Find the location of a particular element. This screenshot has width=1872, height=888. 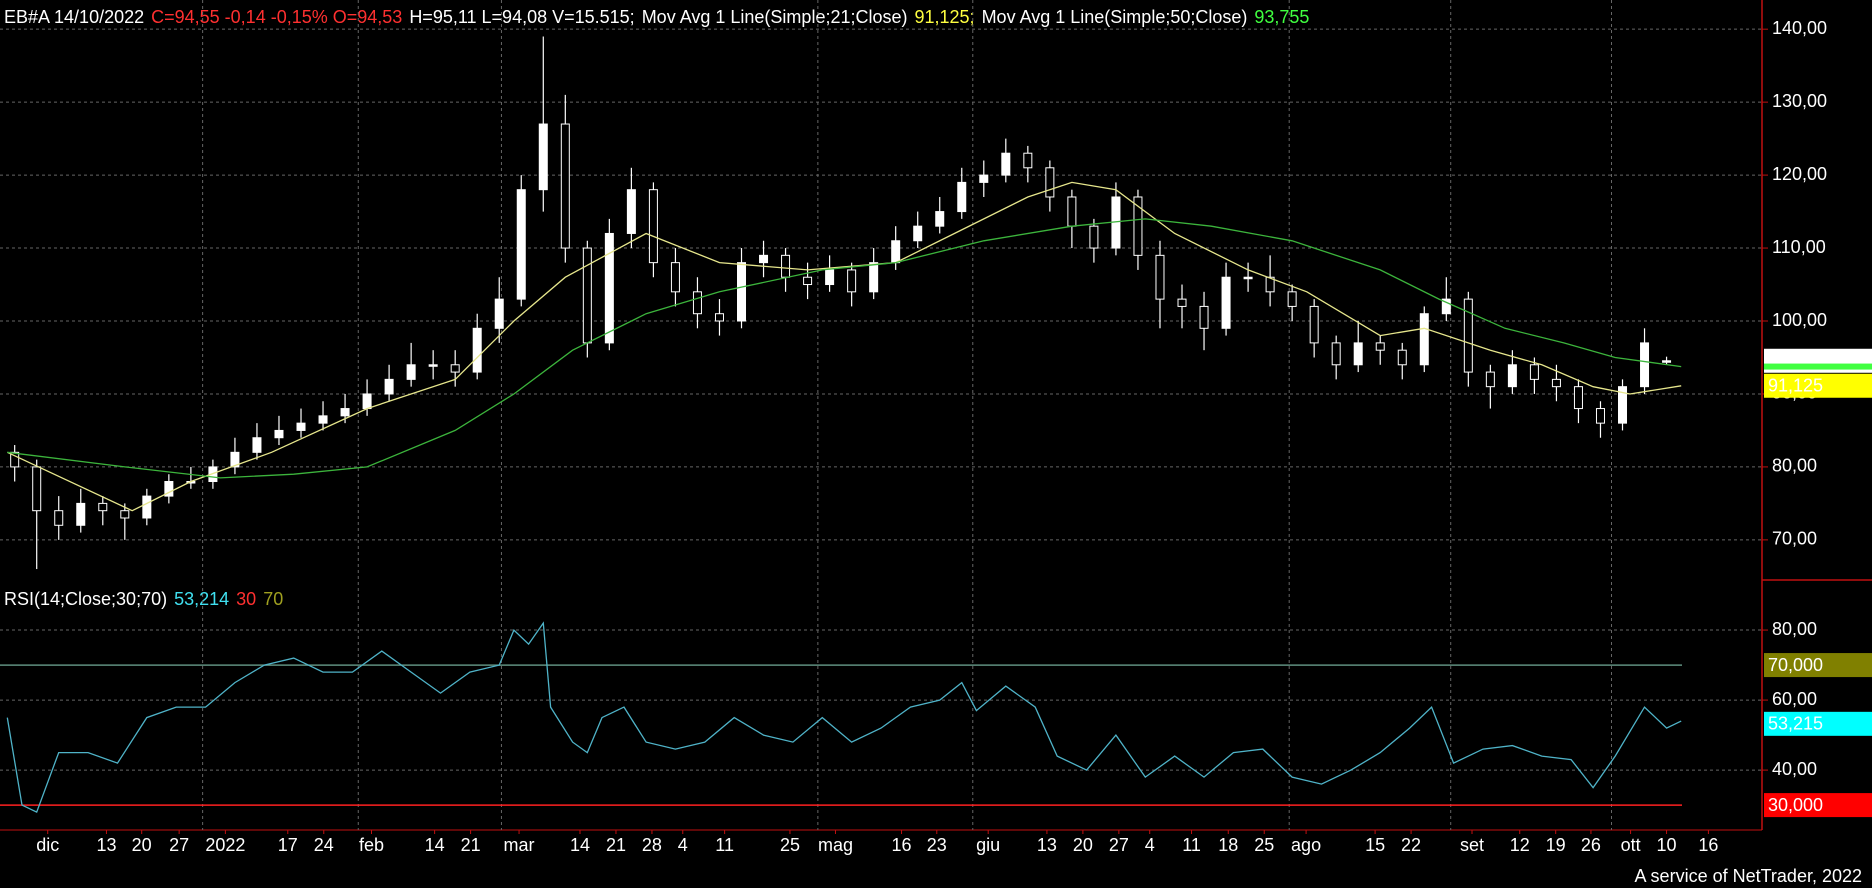

x-tick-label: 13 is located at coordinates (106, 845).